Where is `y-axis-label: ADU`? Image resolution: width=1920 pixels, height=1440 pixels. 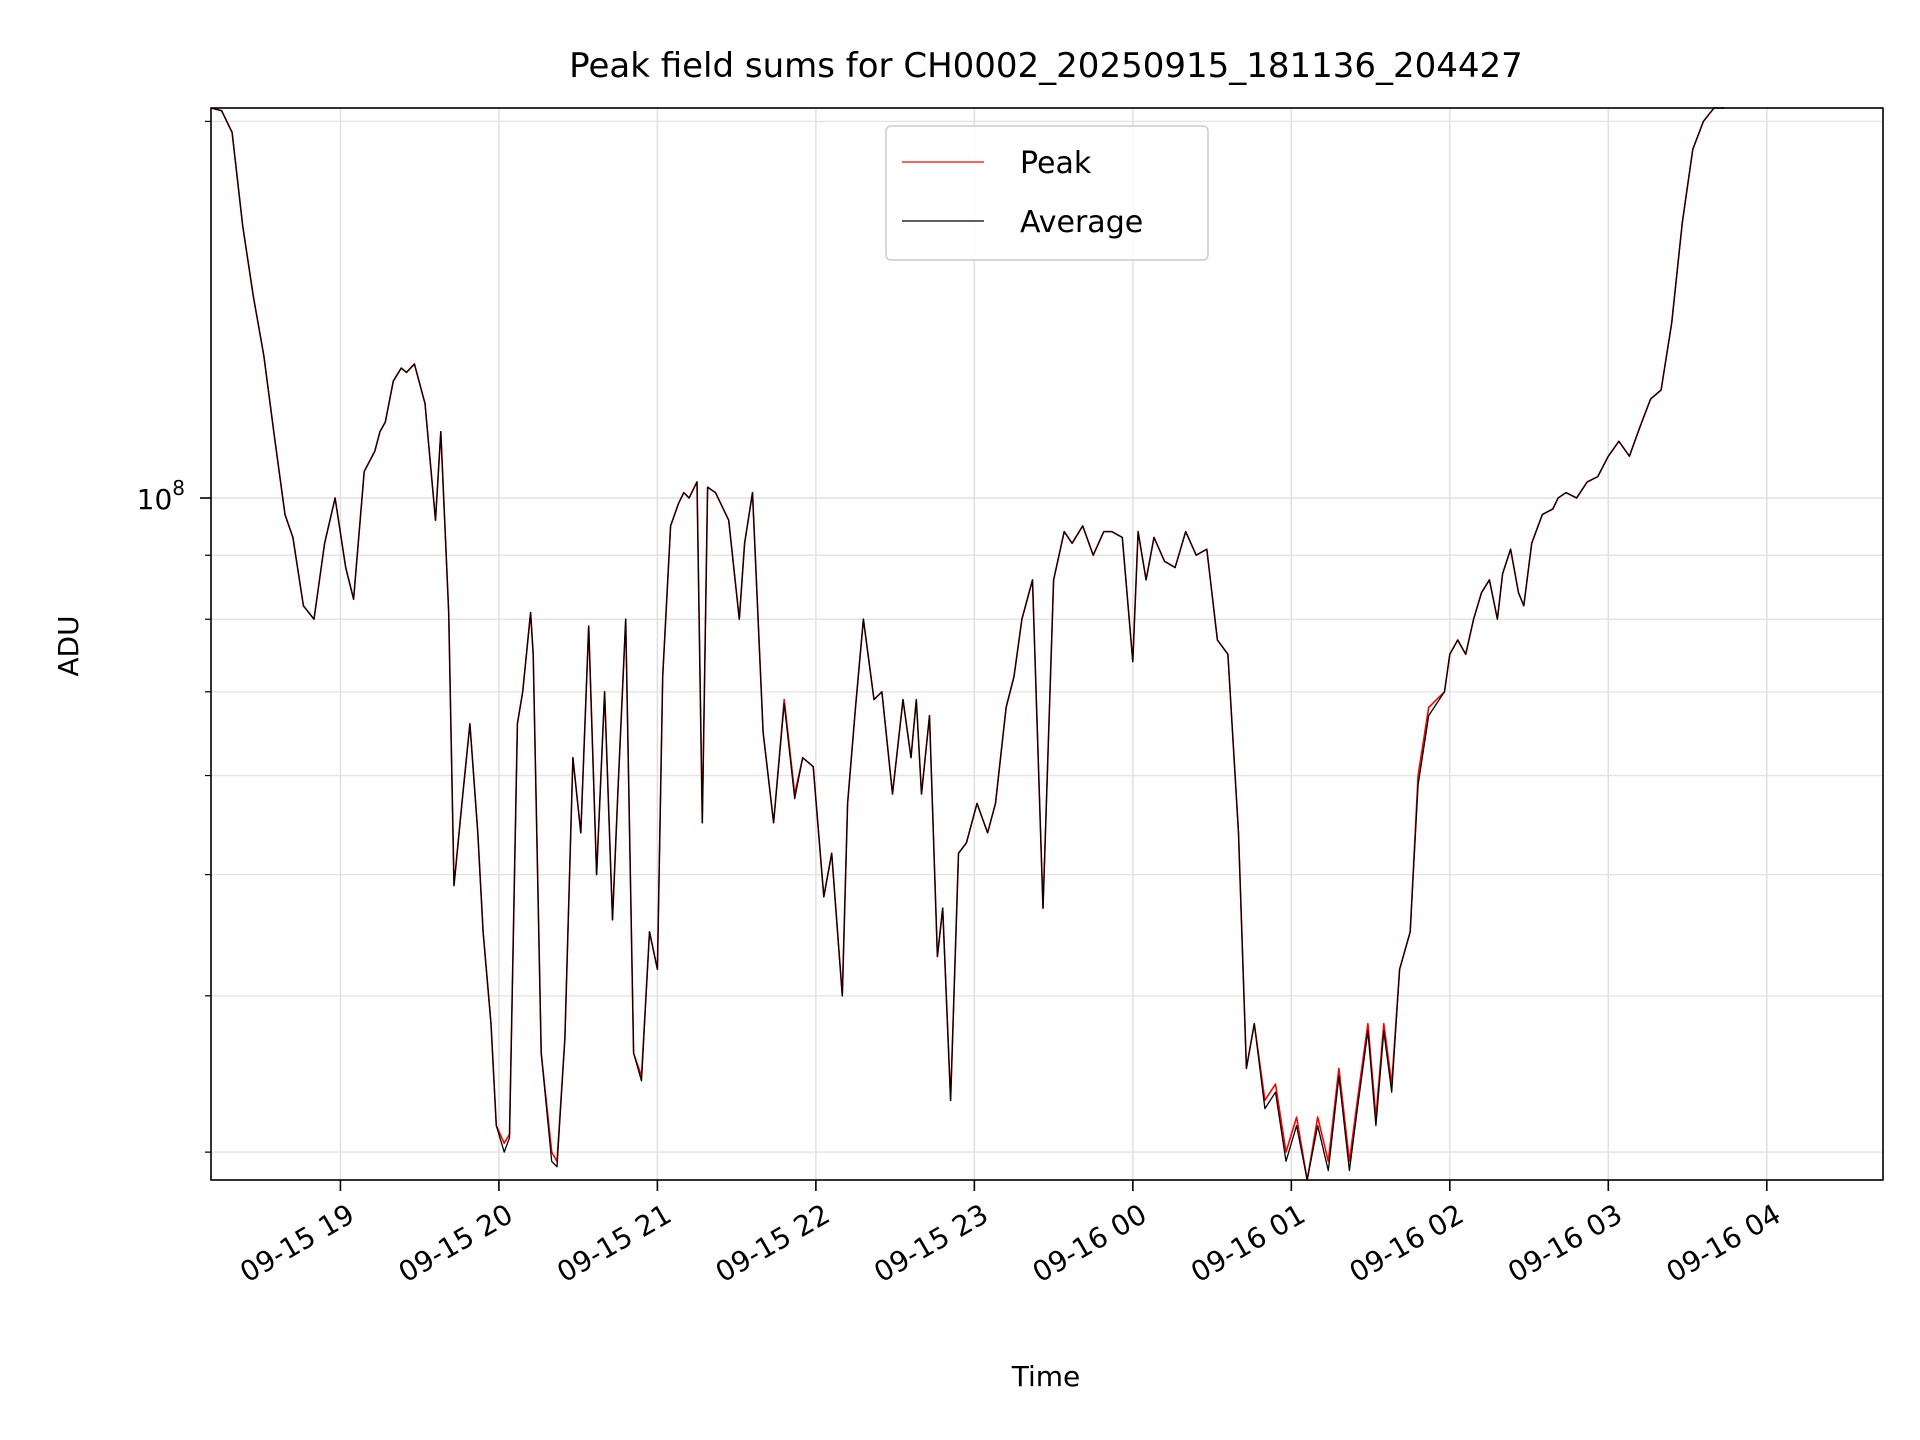 y-axis-label: ADU is located at coordinates (68, 645).